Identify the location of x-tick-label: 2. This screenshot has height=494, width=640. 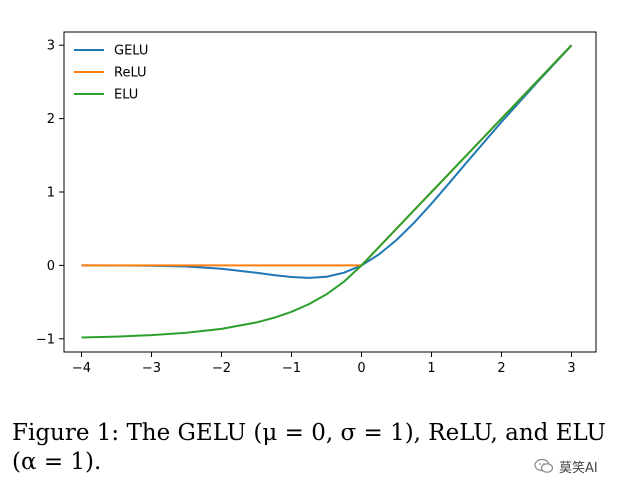
(501, 368).